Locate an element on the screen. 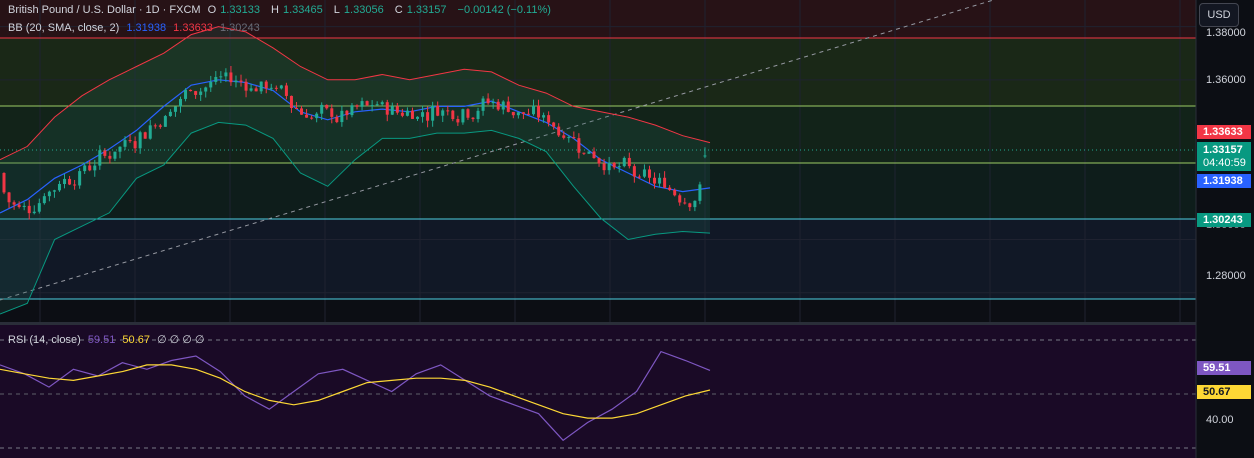  price-axis is located at coordinates (1225, 229).